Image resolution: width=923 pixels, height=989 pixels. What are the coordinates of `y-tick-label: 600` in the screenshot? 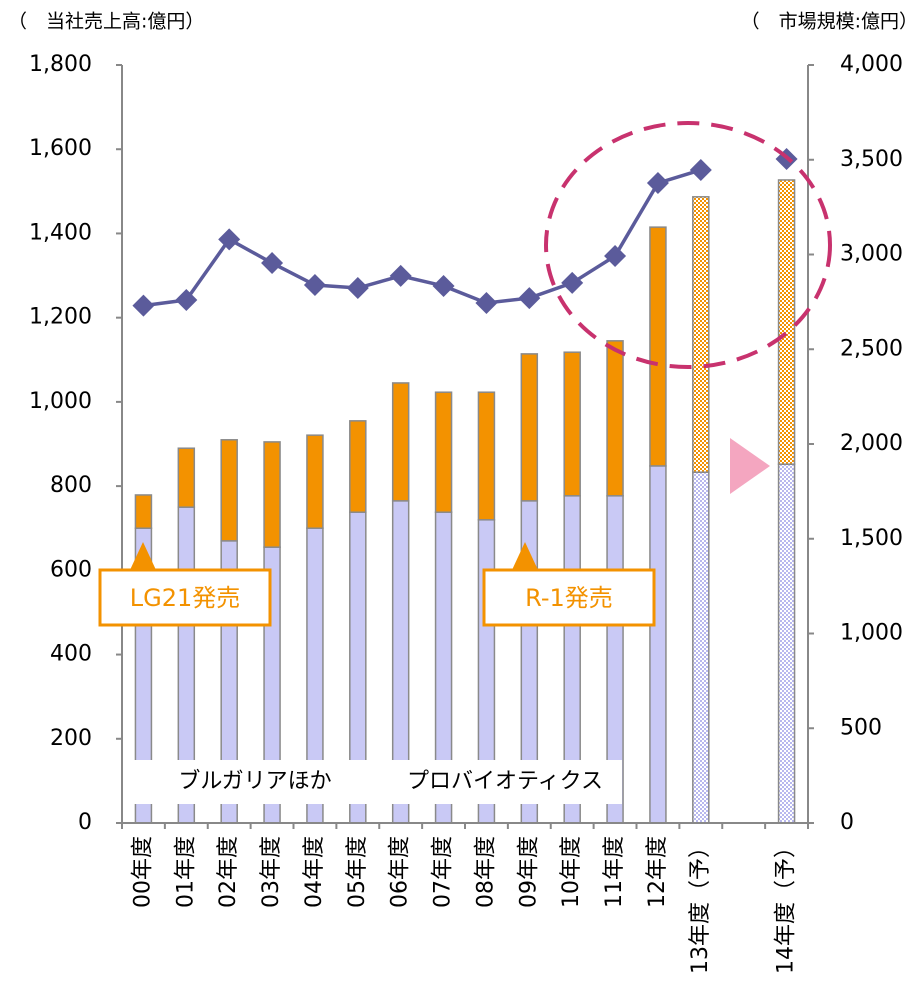 It's located at (71, 569).